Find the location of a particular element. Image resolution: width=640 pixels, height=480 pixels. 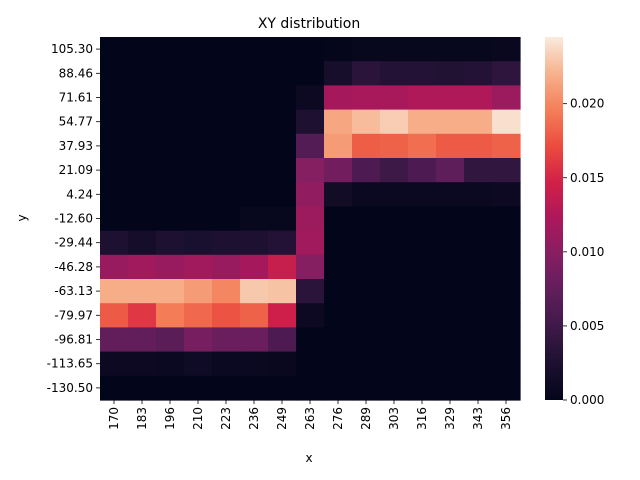

y-tick-label: 88.46 is located at coordinates (76, 73).